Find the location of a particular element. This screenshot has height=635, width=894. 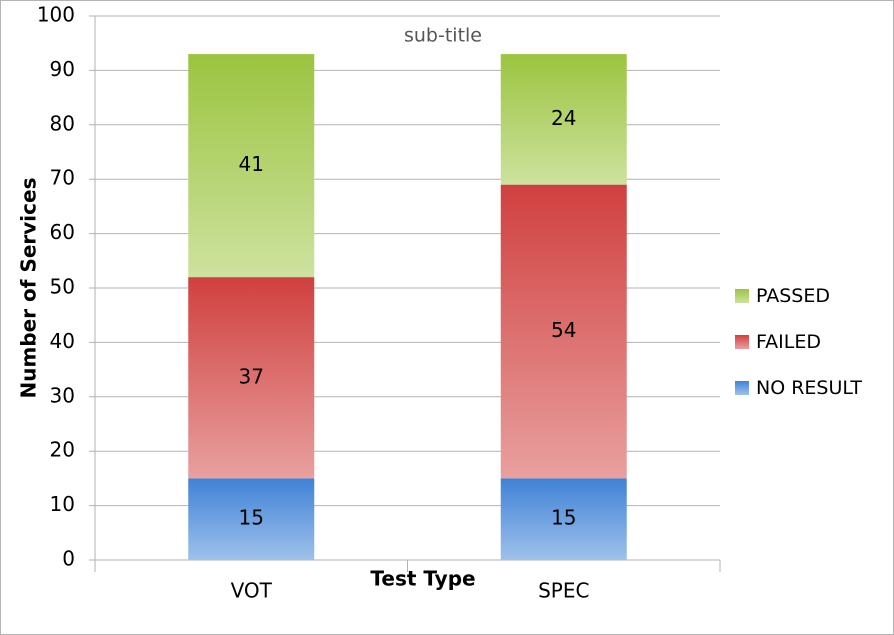

y-tick-label: 80 is located at coordinates (62, 123).